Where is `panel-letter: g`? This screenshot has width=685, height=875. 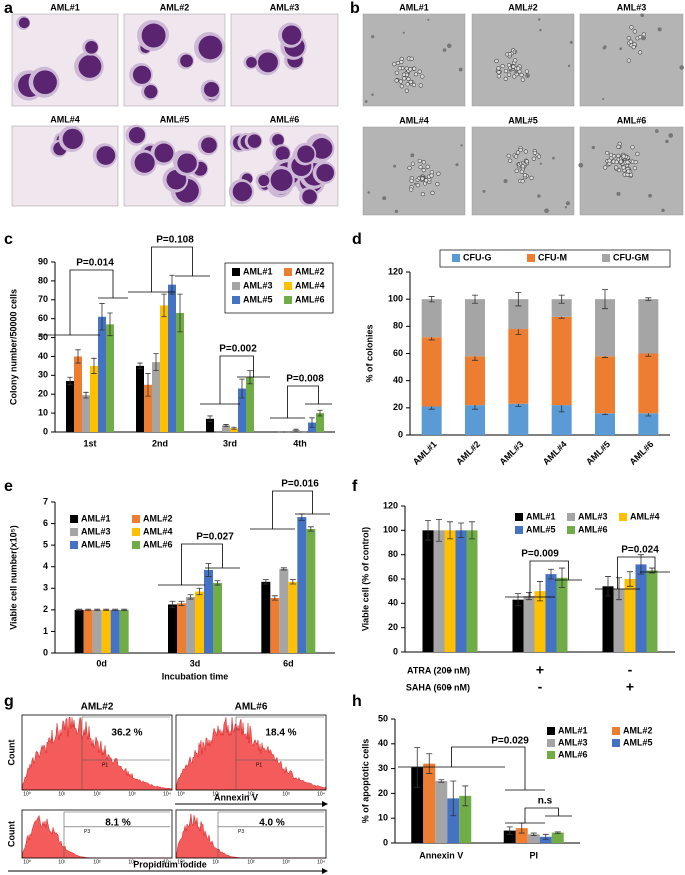
panel-letter: g is located at coordinates (9, 701).